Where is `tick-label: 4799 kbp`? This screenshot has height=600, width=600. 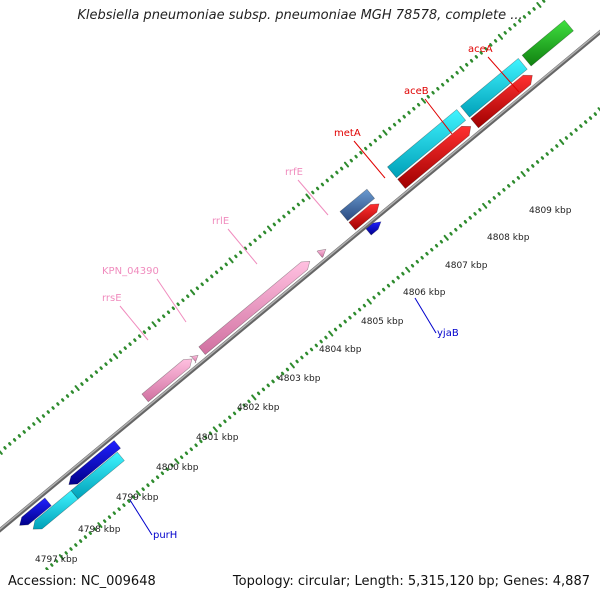 tick-label: 4799 kbp is located at coordinates (137, 498).